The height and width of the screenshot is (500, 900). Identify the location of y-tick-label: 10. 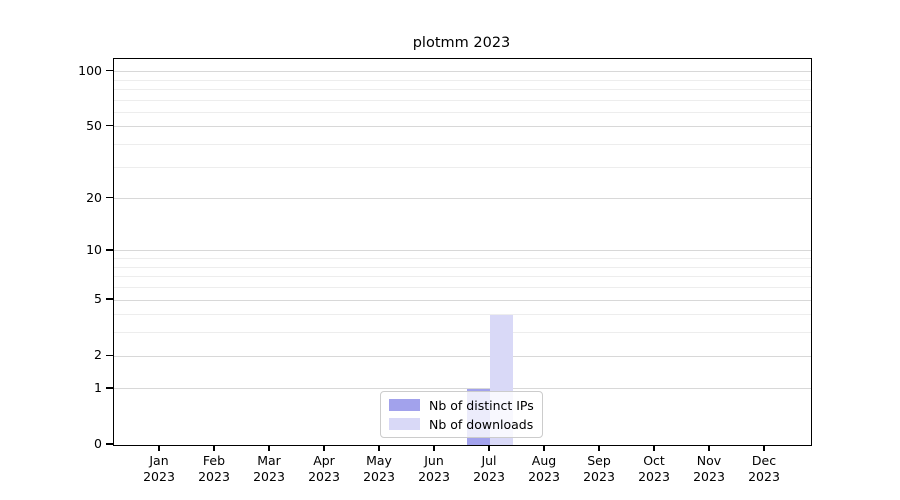
(94, 249).